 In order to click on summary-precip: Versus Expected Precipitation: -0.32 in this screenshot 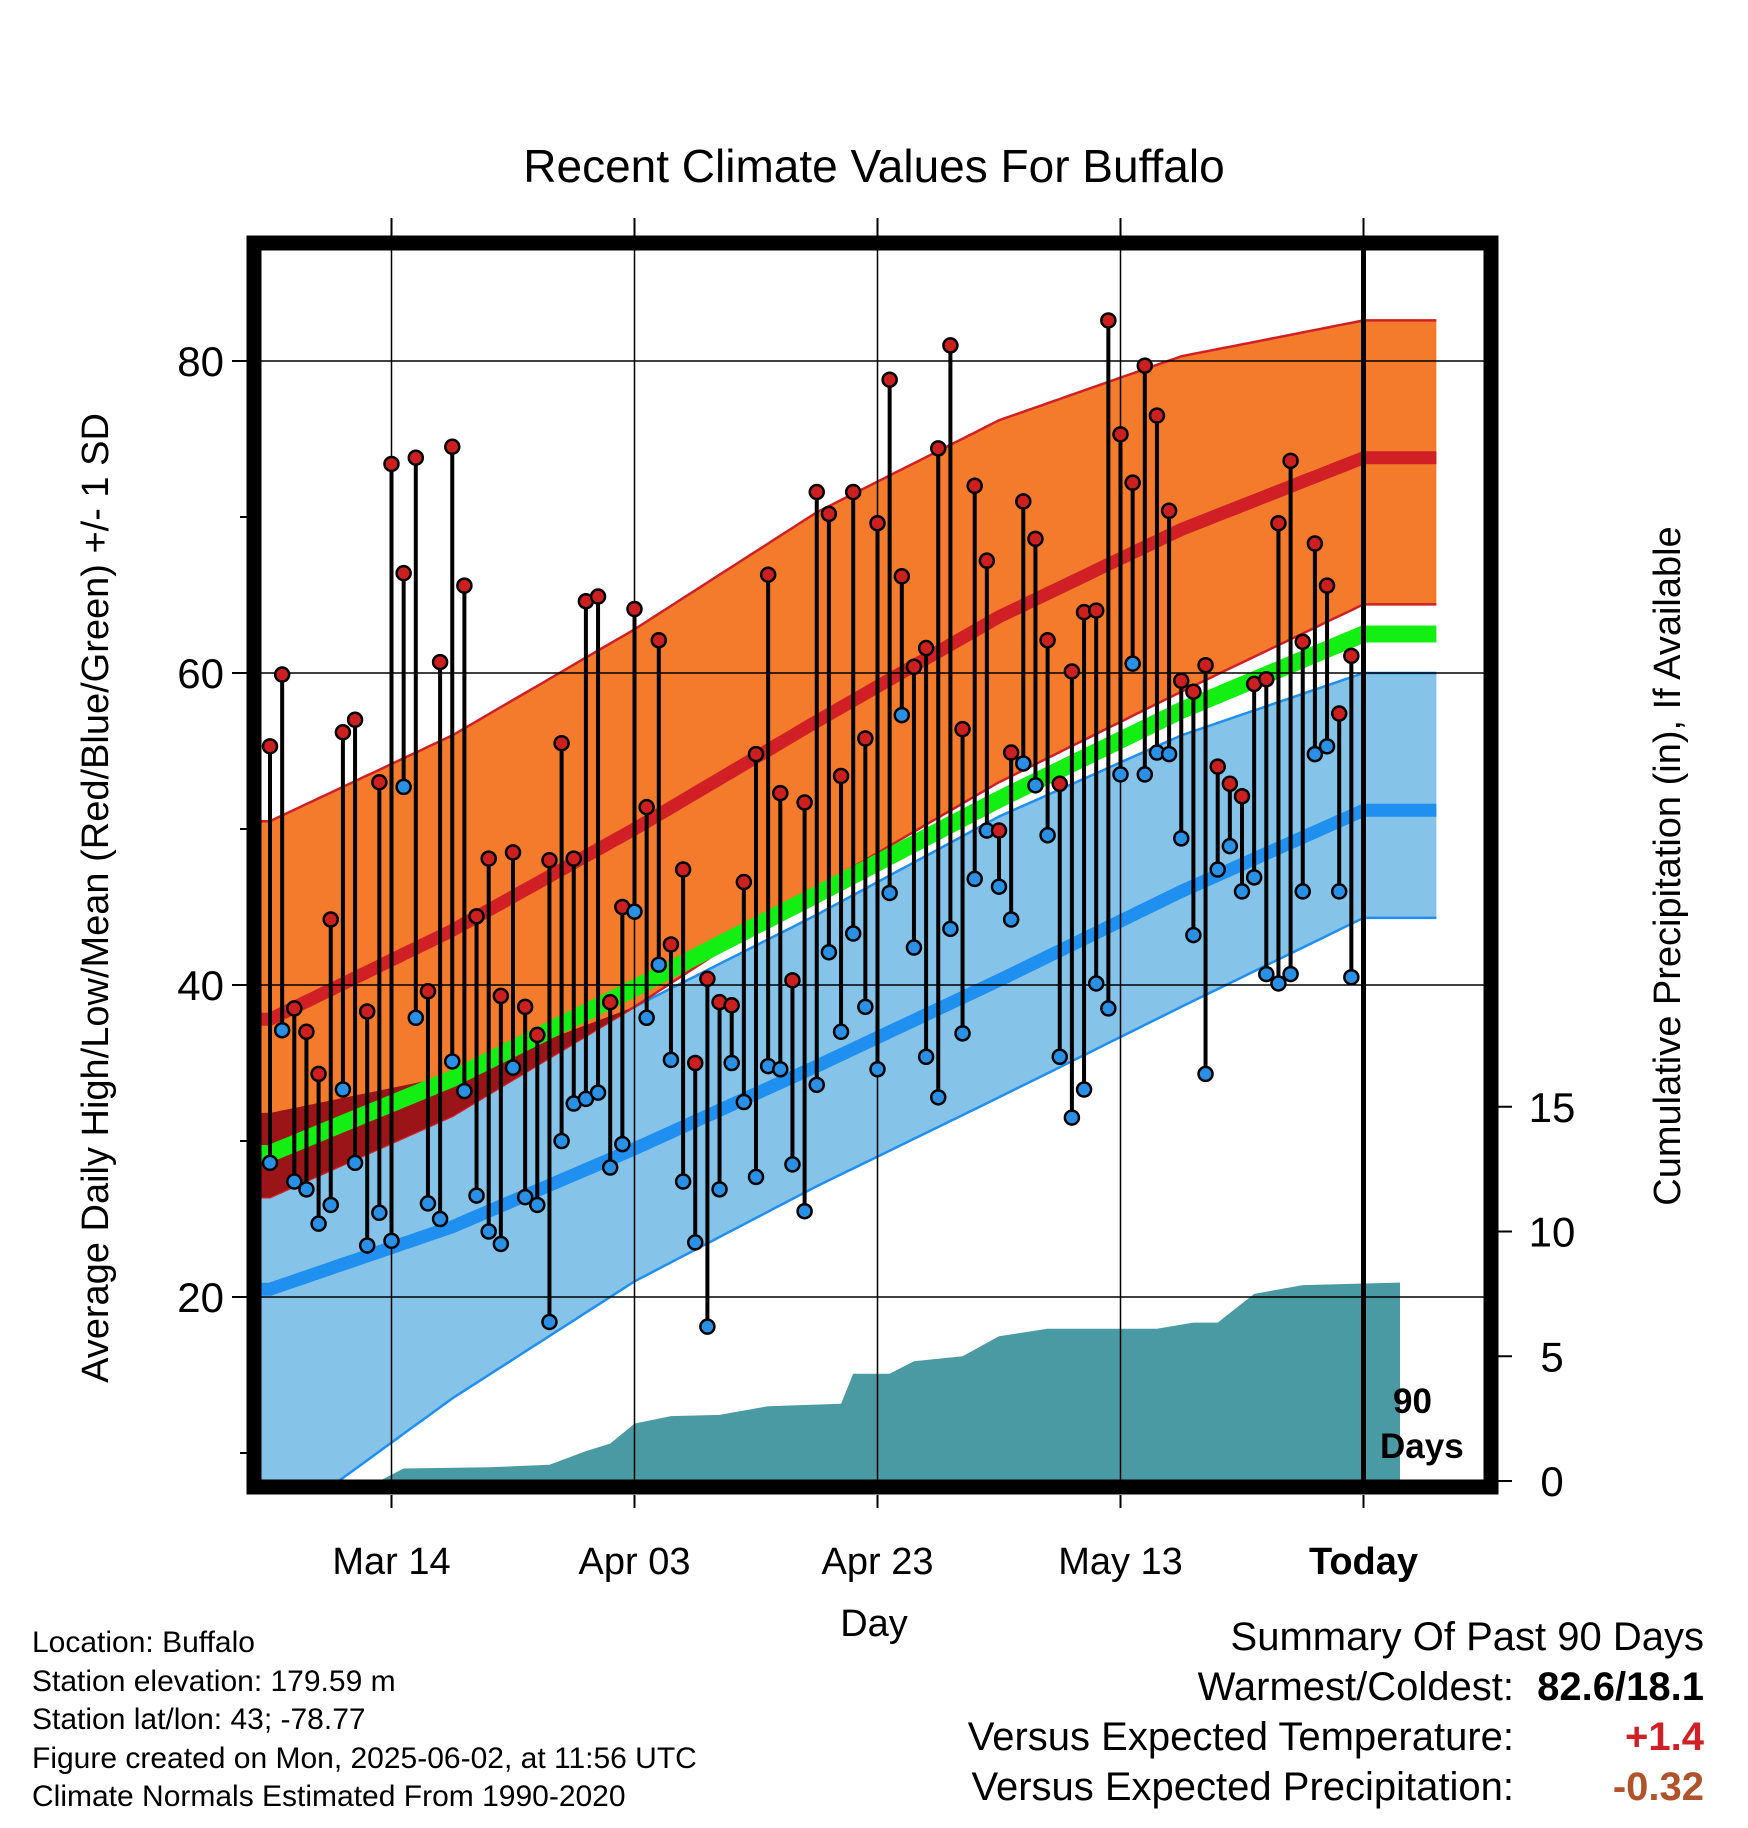, I will do `click(1336, 1787)`.